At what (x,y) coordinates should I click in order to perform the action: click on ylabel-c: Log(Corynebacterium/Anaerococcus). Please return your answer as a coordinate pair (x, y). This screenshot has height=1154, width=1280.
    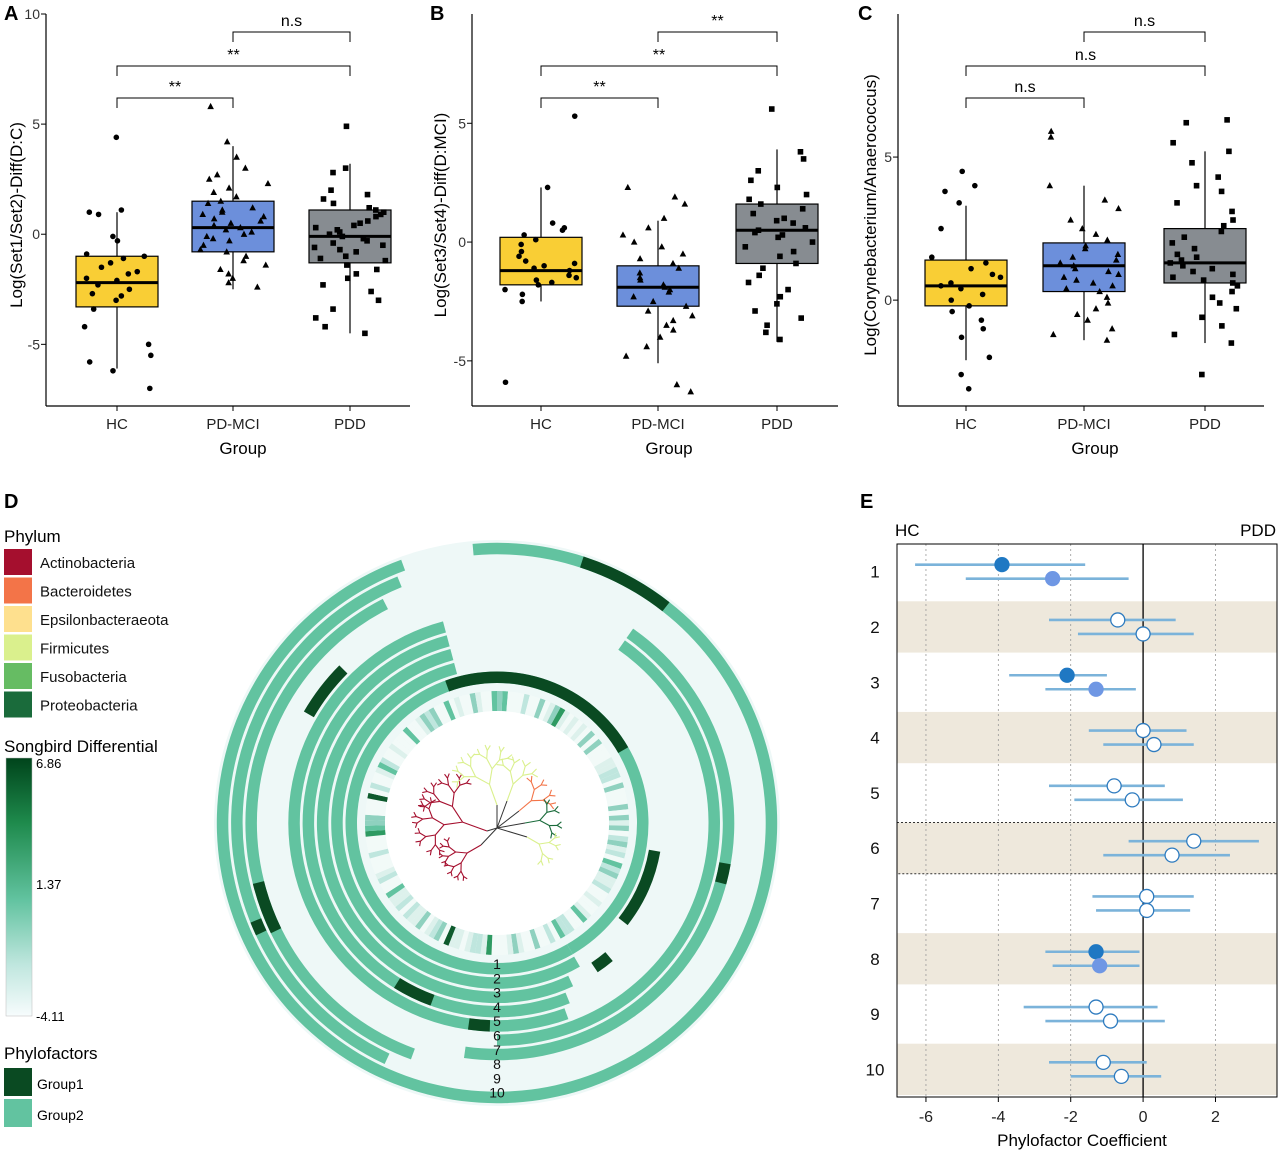
    Looking at the image, I should click on (870, 215).